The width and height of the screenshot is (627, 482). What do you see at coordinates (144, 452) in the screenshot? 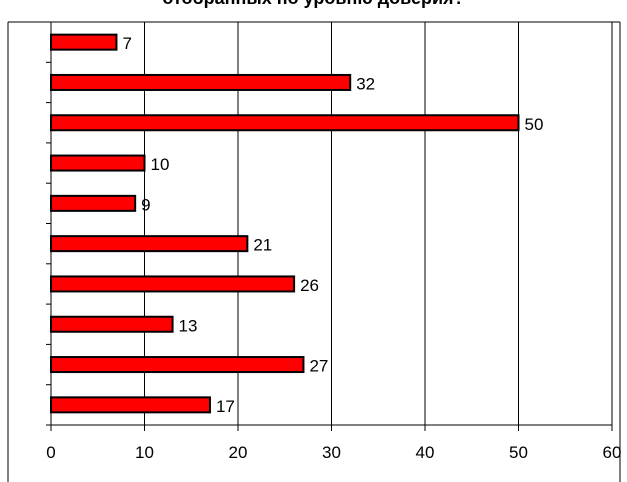
I see `x-tick-label: 10` at bounding box center [144, 452].